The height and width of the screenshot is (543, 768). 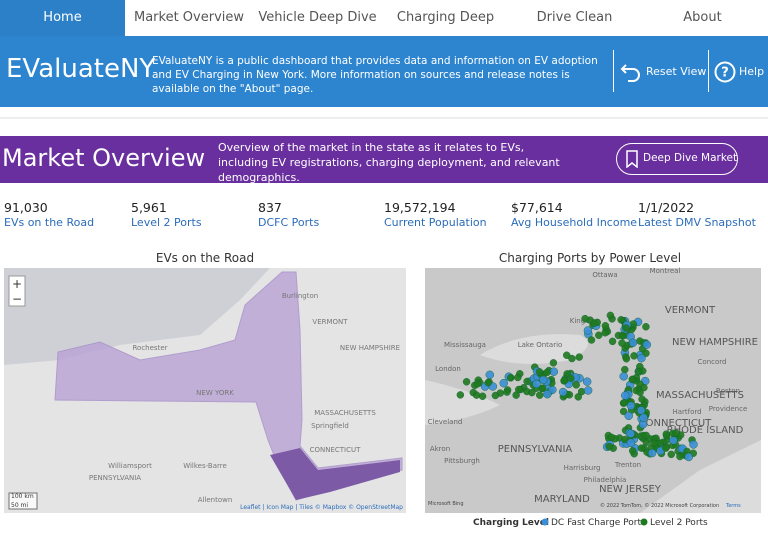 What do you see at coordinates (686, 412) in the screenshot?
I see `map-label: Hartford` at bounding box center [686, 412].